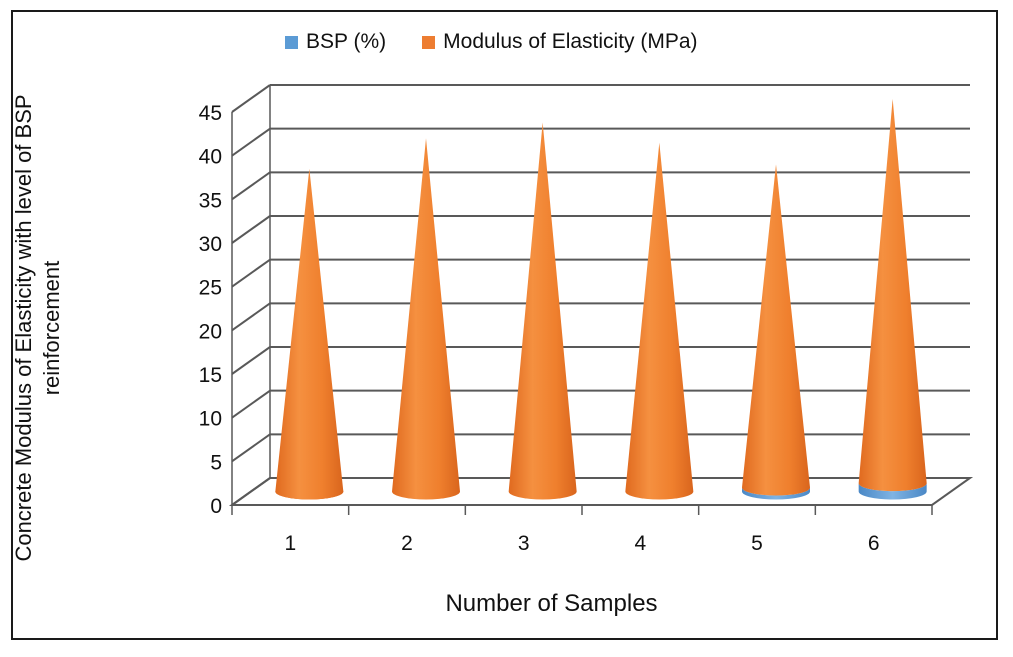 This screenshot has width=1013, height=657. What do you see at coordinates (429, 42) in the screenshot?
I see `legend-swatch-modulus` at bounding box center [429, 42].